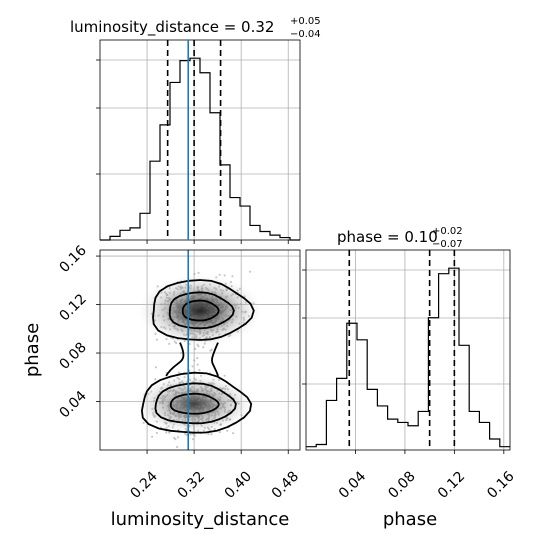 Image resolution: width=550 pixels, height=550 pixels. Describe the element at coordinates (72, 258) in the screenshot. I see `phase-ytick-label: 0.16` at that location.